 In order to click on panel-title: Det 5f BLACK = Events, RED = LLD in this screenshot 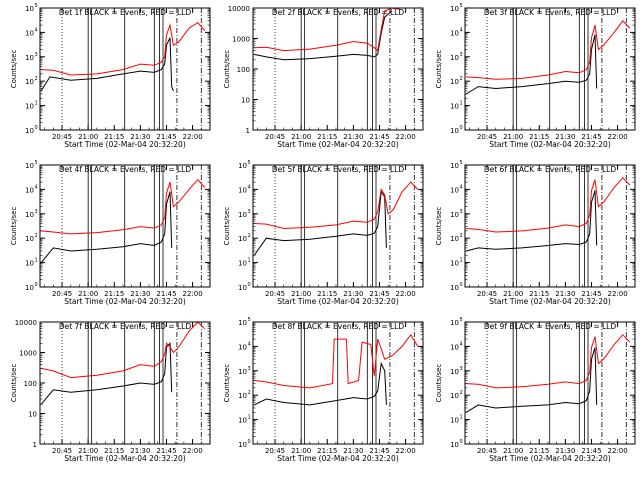, I will do `click(338, 169)`.